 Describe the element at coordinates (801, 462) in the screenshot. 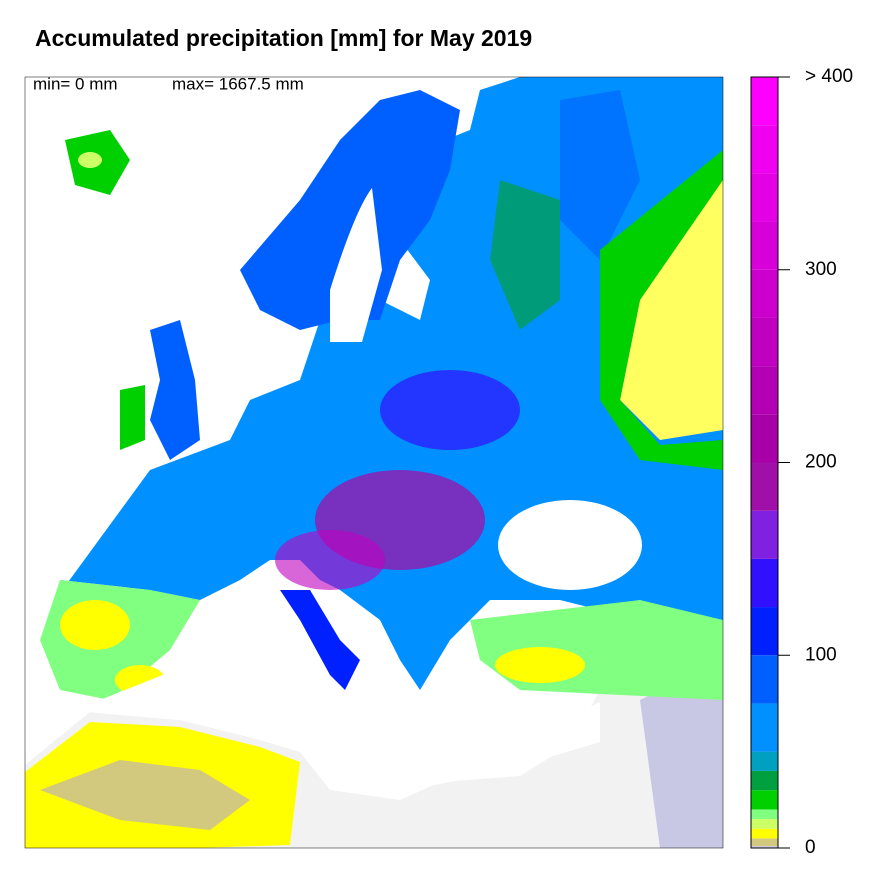

I see `colorbar: 0 100 200 300 > 400` at that location.